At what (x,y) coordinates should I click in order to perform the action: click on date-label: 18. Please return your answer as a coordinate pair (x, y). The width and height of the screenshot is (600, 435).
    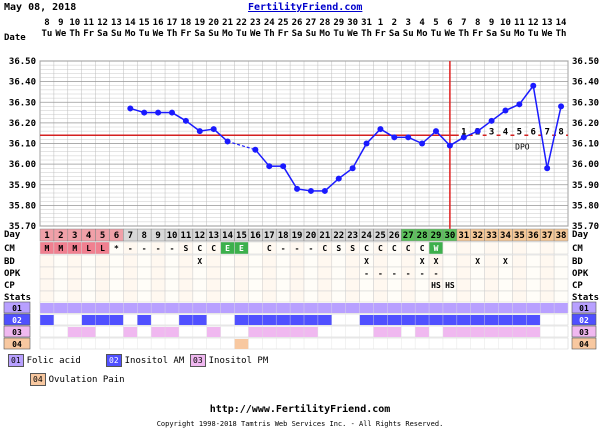
    Looking at the image, I should click on (185, 23).